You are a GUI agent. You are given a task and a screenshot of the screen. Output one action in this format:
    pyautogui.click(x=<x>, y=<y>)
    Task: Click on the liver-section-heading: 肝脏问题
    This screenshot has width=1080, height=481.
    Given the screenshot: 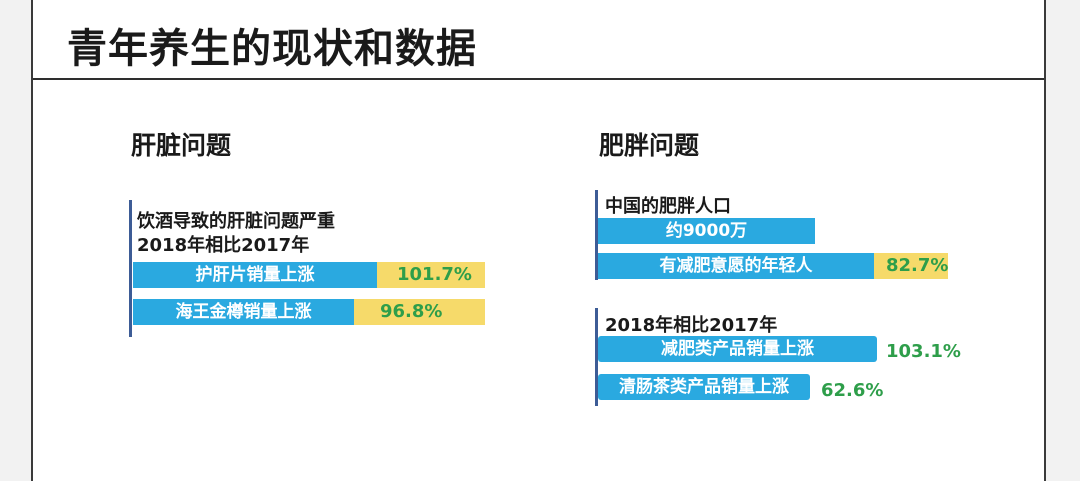 What is the action you would take?
    pyautogui.click(x=181, y=145)
    